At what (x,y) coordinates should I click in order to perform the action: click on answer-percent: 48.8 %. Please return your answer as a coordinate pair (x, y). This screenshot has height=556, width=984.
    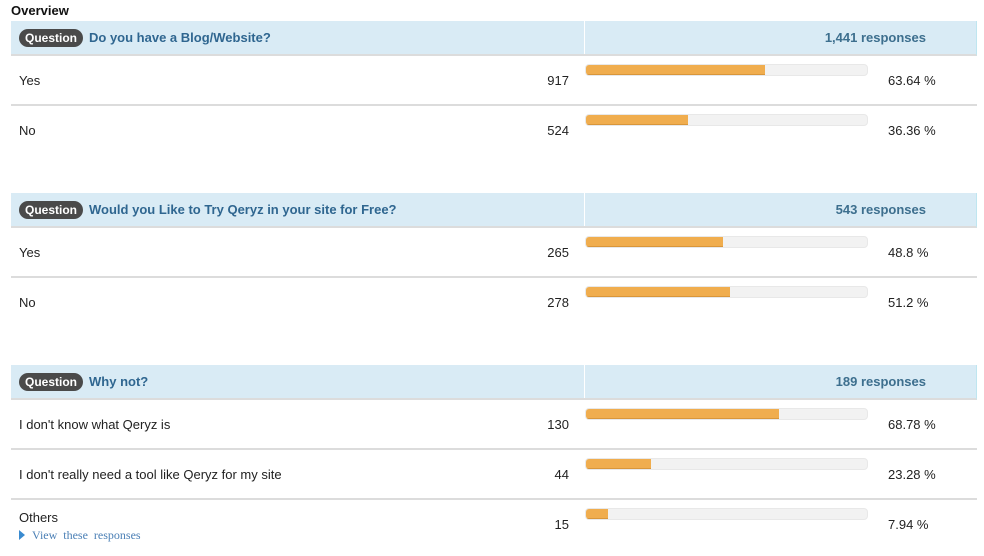
    Looking at the image, I should click on (908, 252).